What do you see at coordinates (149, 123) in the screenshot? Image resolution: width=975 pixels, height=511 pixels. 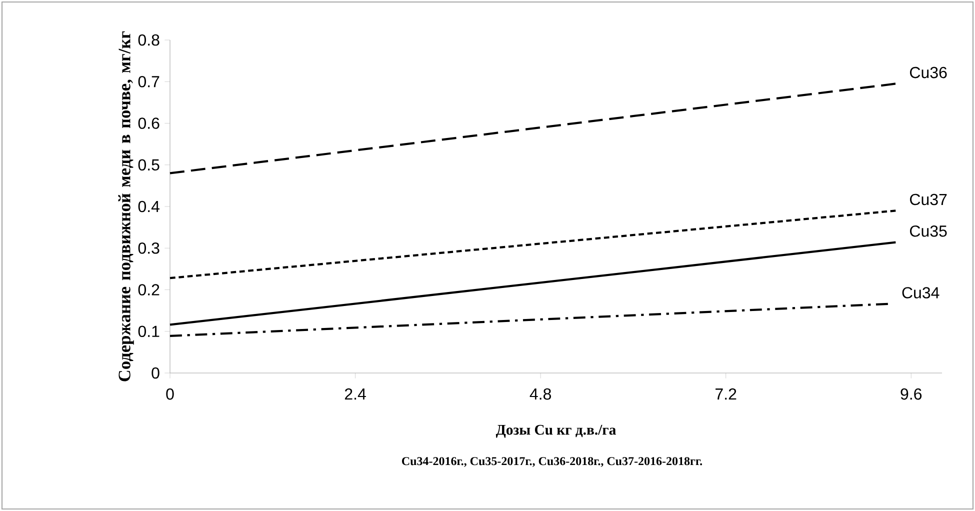 I see `y-tick-label: 0.6` at bounding box center [149, 123].